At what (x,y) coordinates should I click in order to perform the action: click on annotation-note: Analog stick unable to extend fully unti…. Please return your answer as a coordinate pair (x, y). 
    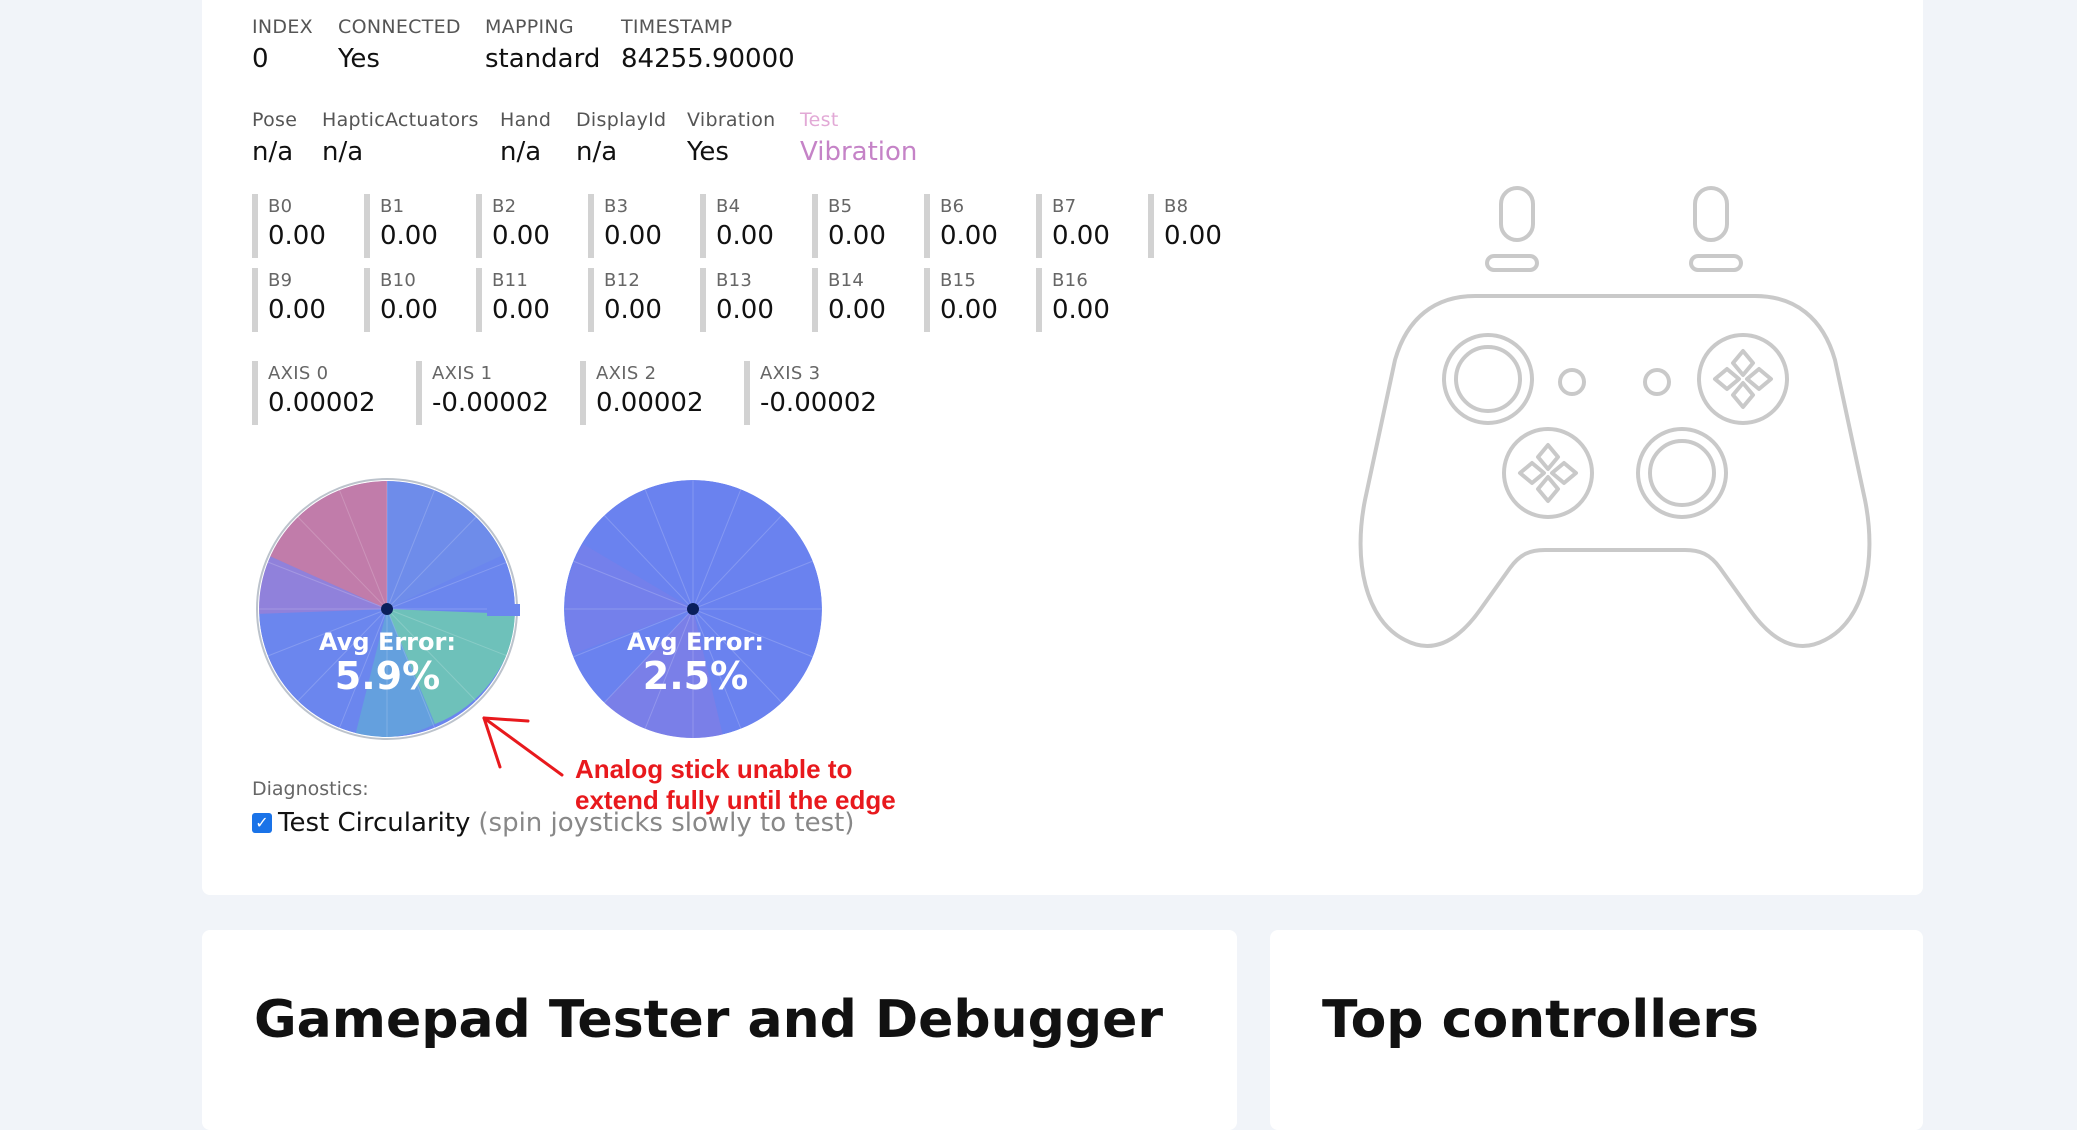
    Looking at the image, I should click on (735, 784).